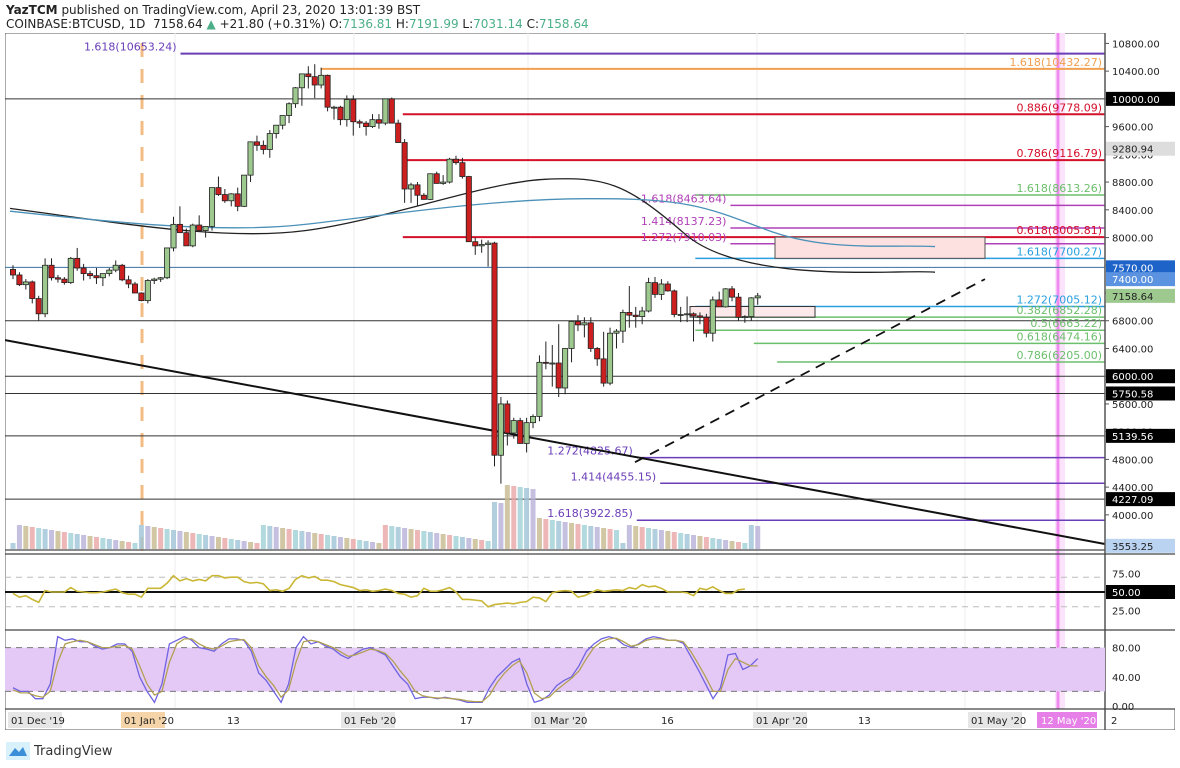 The width and height of the screenshot is (1180, 768). Describe the element at coordinates (73, 751) in the screenshot. I see `brand-name: TradingView` at that location.